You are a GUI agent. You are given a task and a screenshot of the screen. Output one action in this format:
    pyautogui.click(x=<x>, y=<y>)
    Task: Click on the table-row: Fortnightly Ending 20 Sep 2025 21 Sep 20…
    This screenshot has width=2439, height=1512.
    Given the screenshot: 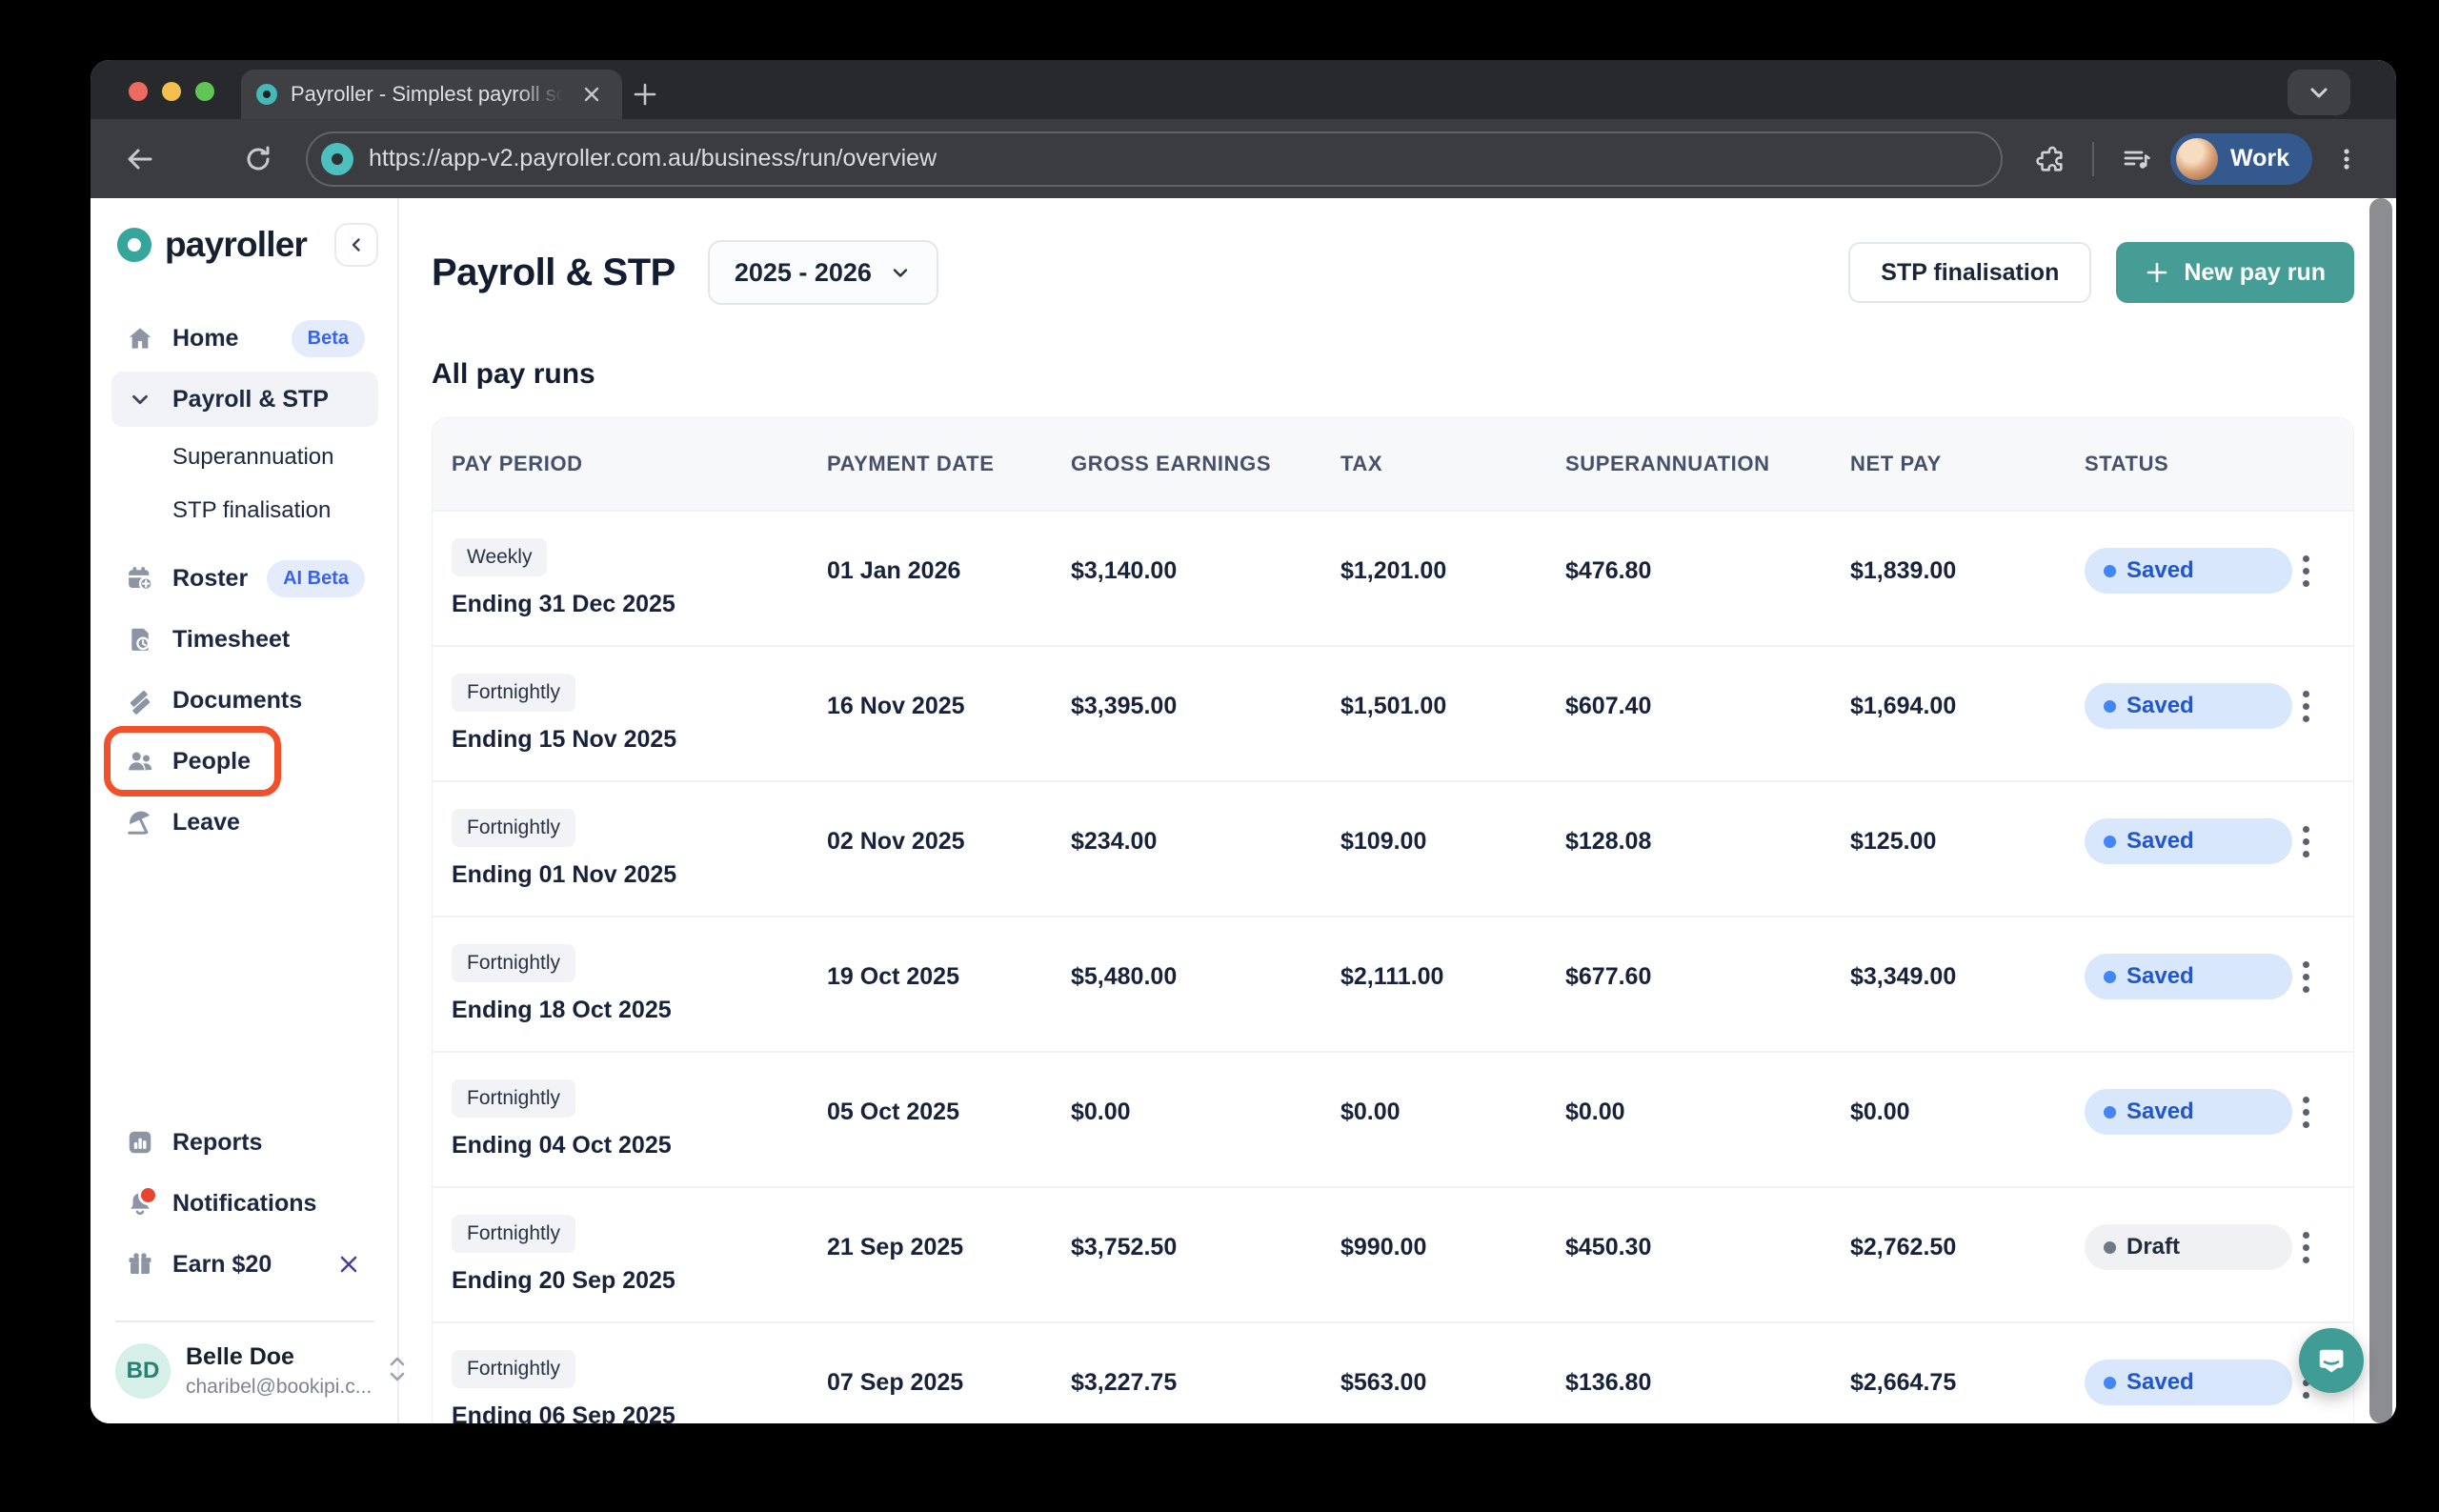 What is the action you would take?
    pyautogui.click(x=1393, y=1254)
    